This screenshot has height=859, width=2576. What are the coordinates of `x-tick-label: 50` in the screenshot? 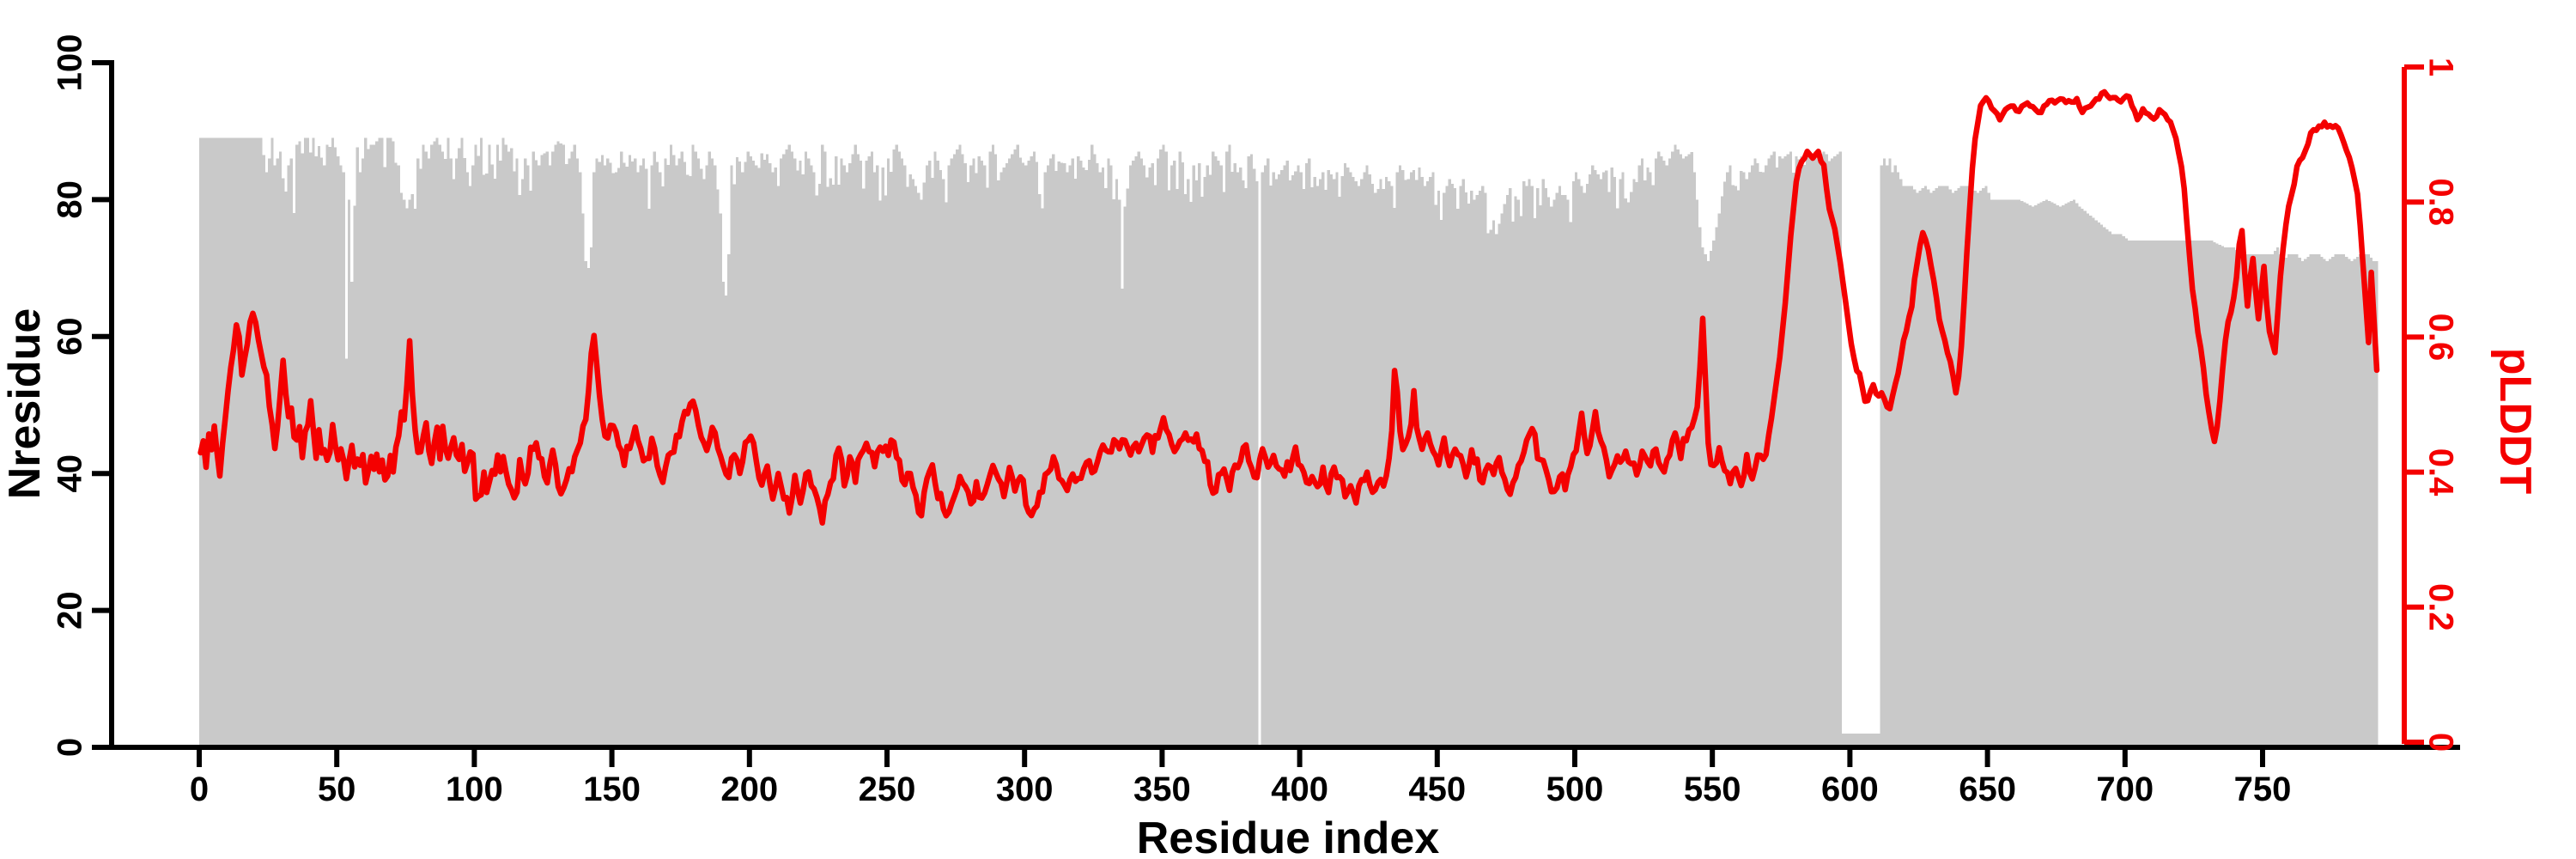 It's located at (337, 789).